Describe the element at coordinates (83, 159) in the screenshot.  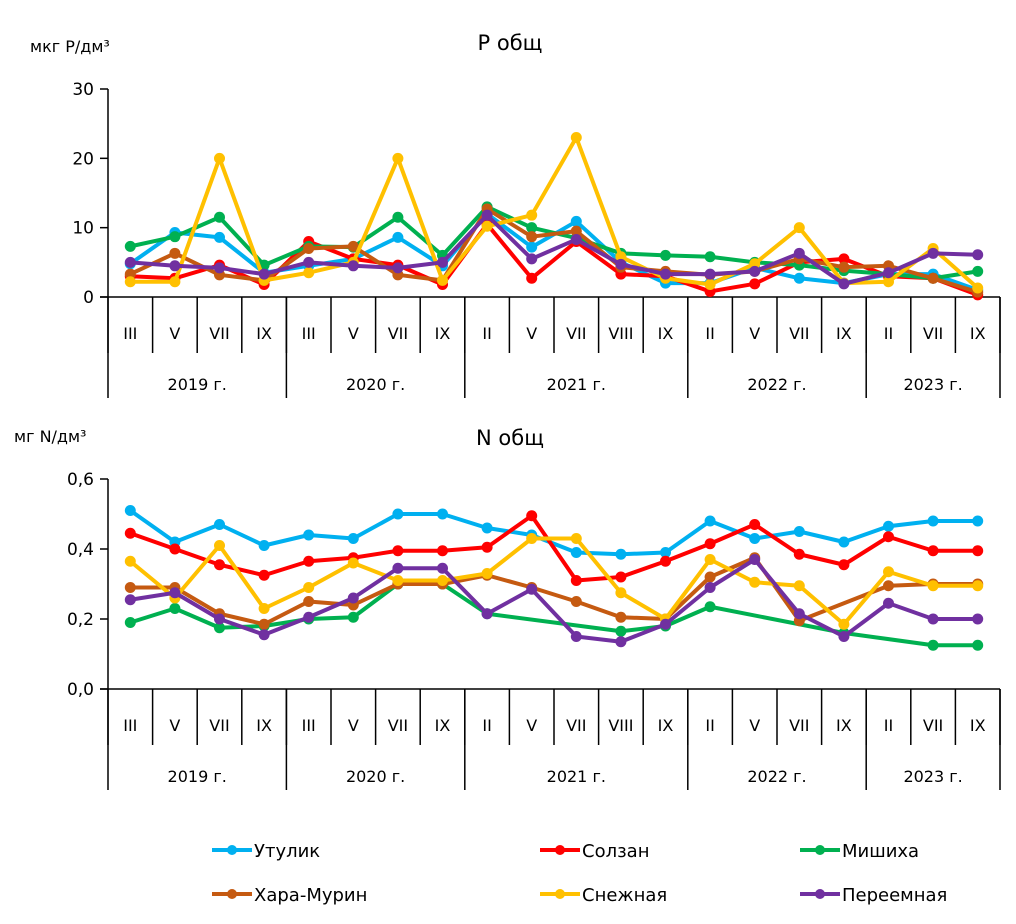
I see `p-y-tick-label: 20` at that location.